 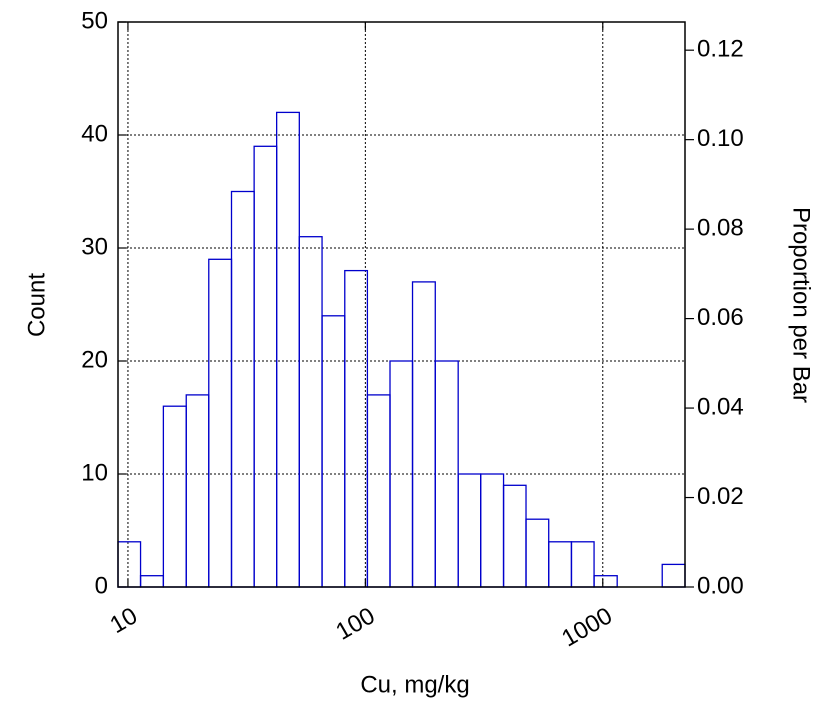 What do you see at coordinates (94, 359) in the screenshot?
I see `y-tick-label: 20` at bounding box center [94, 359].